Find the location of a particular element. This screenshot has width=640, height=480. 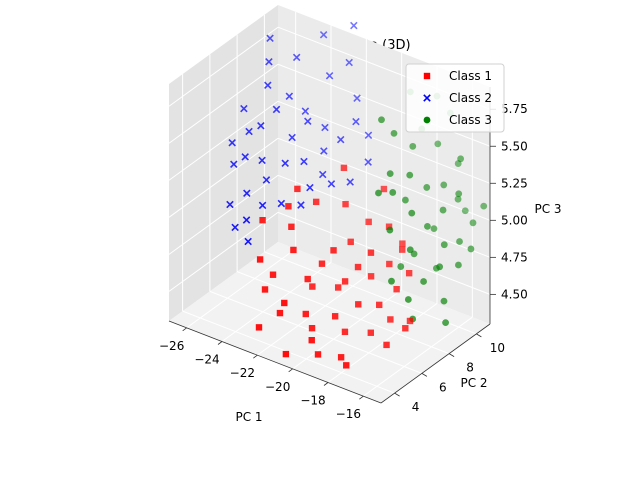

y-tick-label: 10 is located at coordinates (497, 348).